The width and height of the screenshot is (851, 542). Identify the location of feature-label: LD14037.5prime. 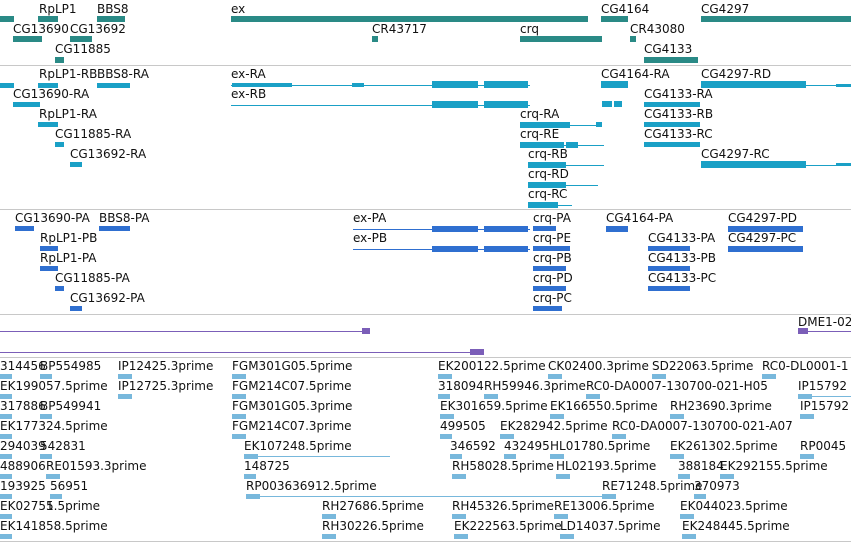
(610, 526).